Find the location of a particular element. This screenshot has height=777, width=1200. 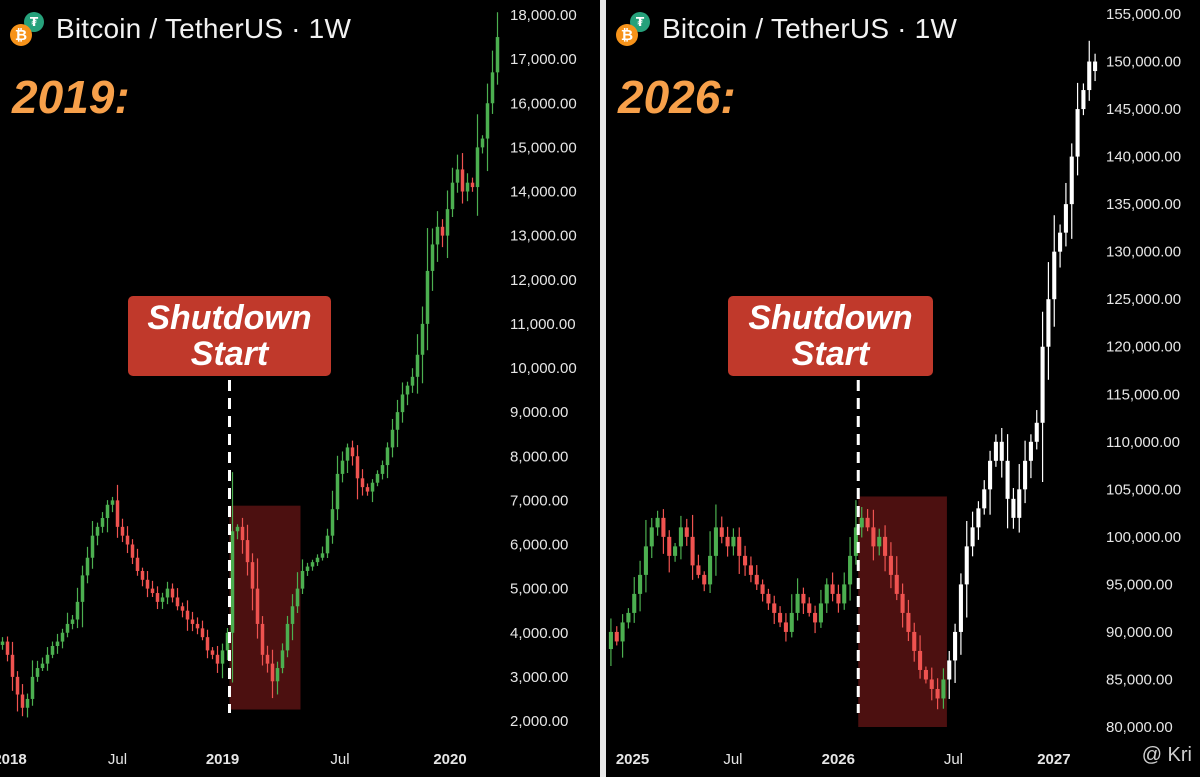

panel-divider is located at coordinates (603, 388).